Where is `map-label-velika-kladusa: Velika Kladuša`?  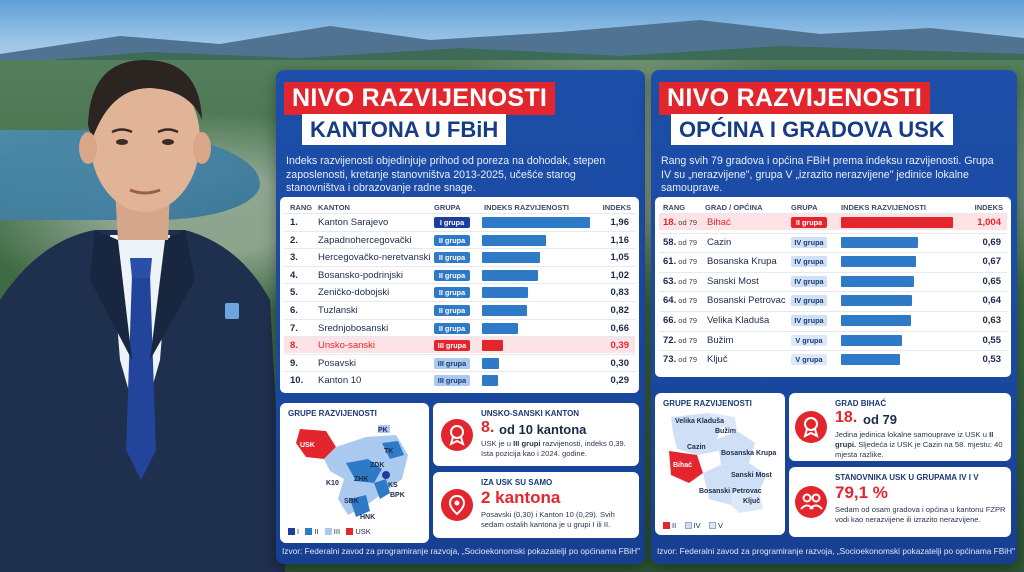
map-label-velika-kladusa: Velika Kladuša is located at coordinates (699, 421).